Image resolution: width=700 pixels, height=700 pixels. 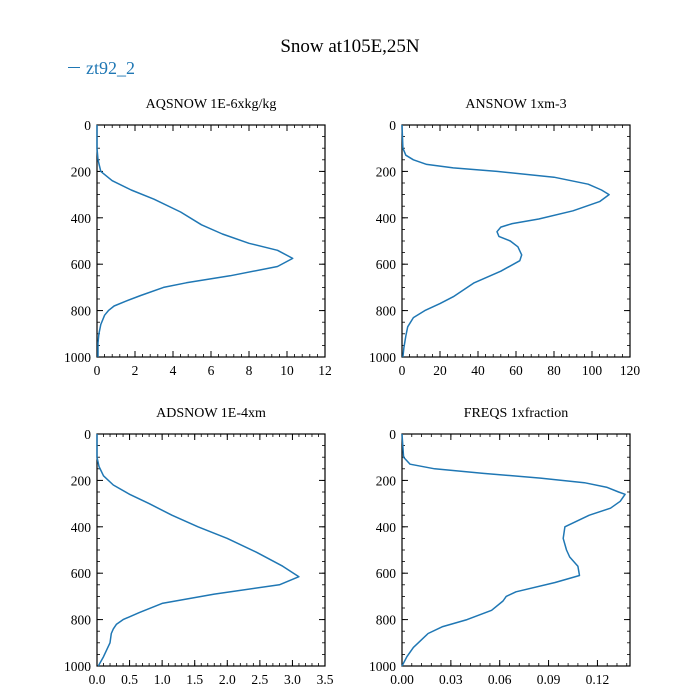 I want to click on x-tick-label: 0.03, so click(x=451, y=679).